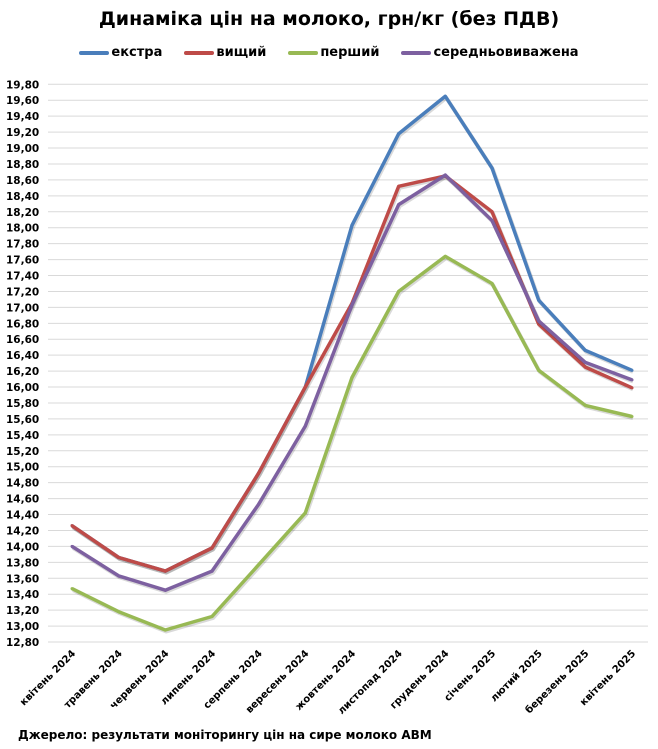  Describe the element at coordinates (22, 133) in the screenshot. I see `y-tick-label: 19,20` at that location.